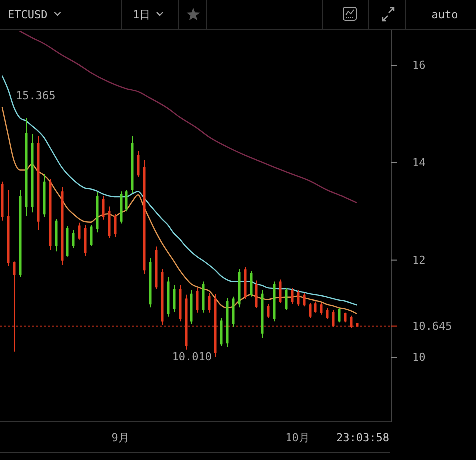 The height and width of the screenshot is (460, 476). I want to click on y-tick-label: 14, so click(419, 163).